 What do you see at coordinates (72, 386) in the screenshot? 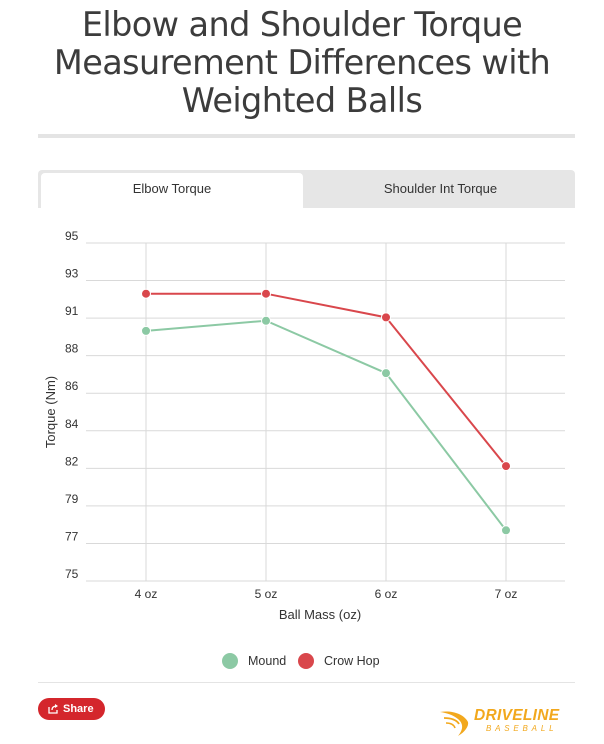
I see `y-tick-label: 86` at bounding box center [72, 386].